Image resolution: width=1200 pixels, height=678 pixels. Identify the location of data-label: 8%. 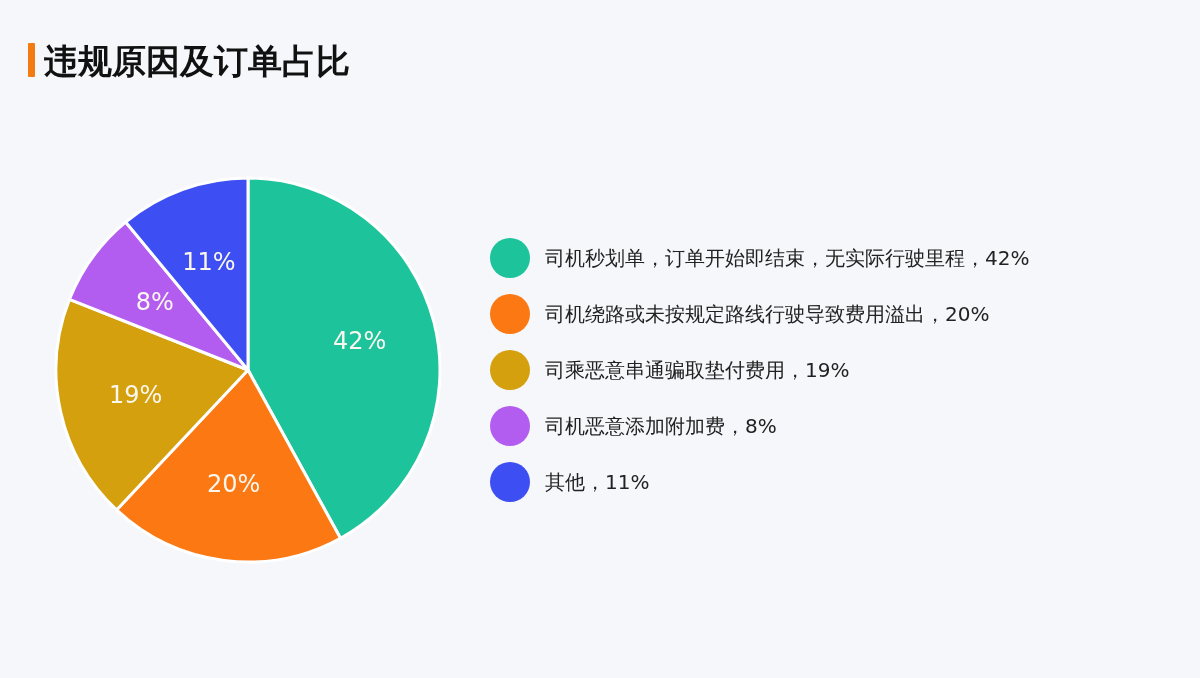
(154, 302).